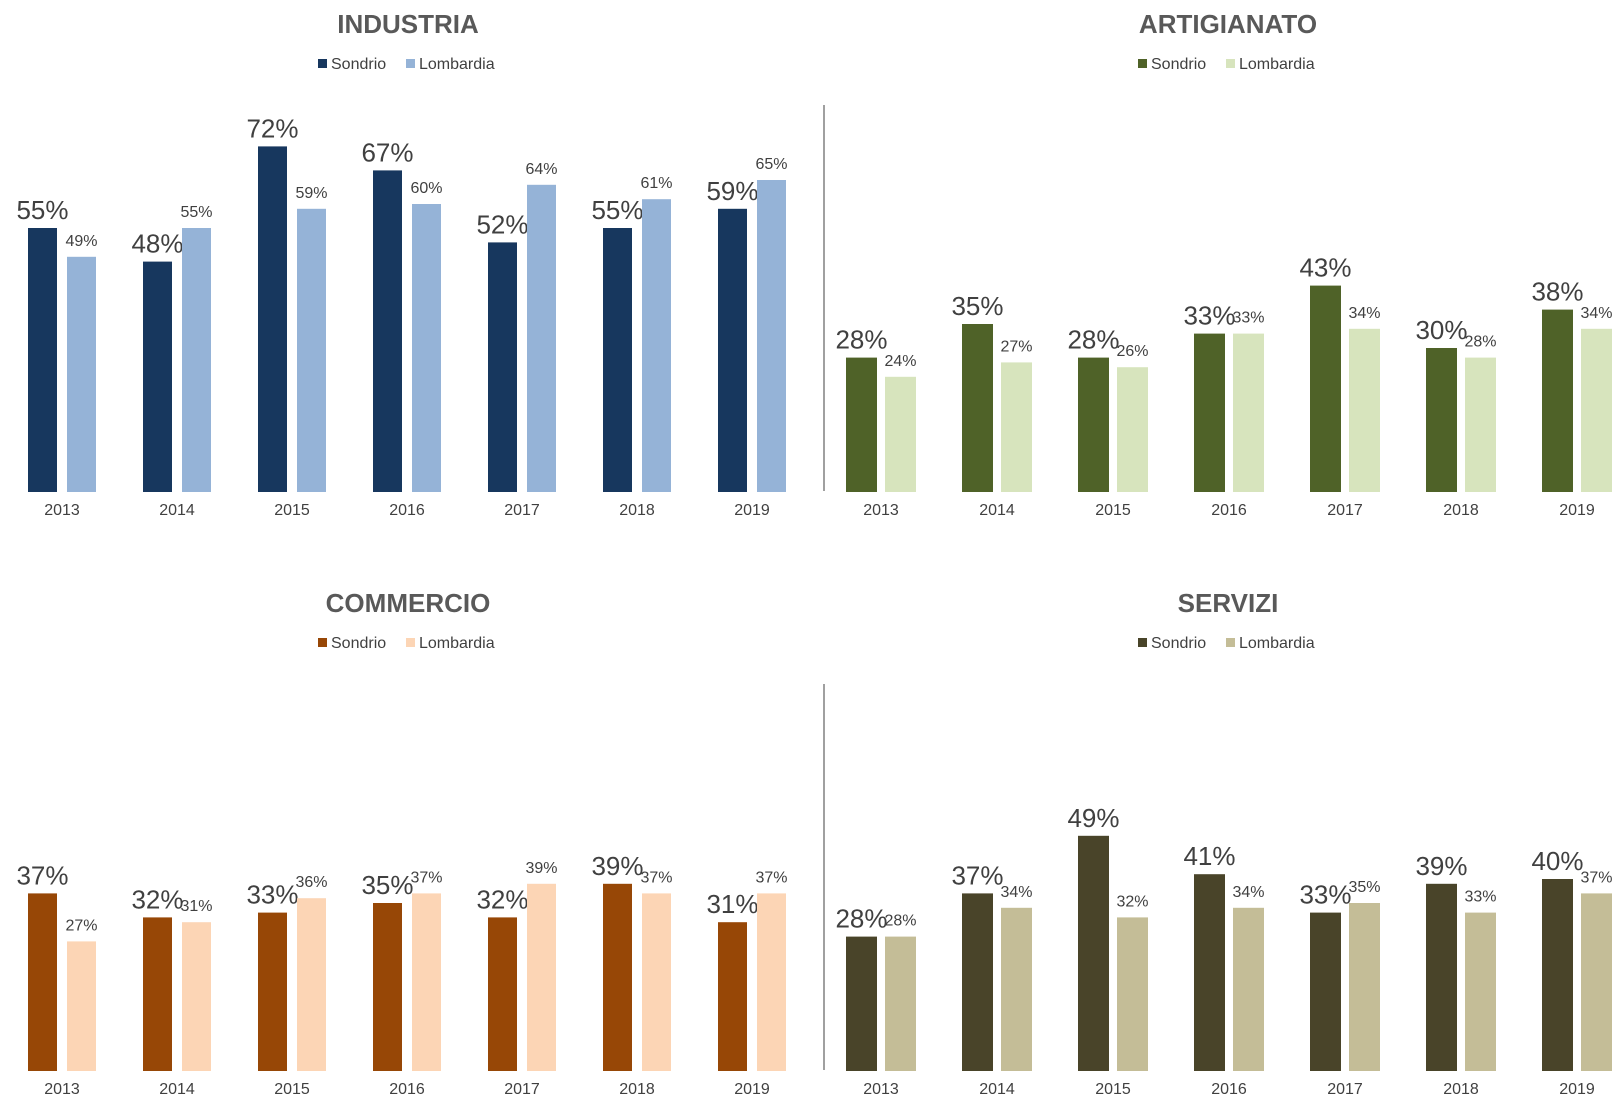 Image resolution: width=1614 pixels, height=1105 pixels. I want to click on servizi-legend-label-sondrio: Sondrio, so click(1178, 643).